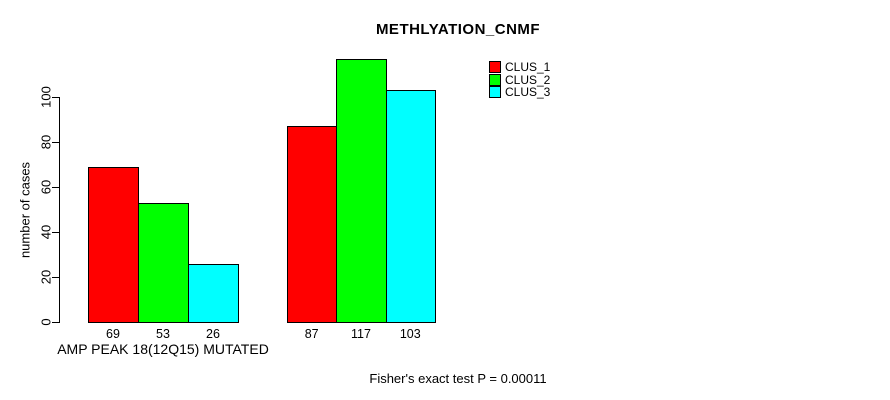  Describe the element at coordinates (163, 349) in the screenshot. I see `x-axis-group-label: AMP PEAK 18(12Q15) MUTATED` at that location.